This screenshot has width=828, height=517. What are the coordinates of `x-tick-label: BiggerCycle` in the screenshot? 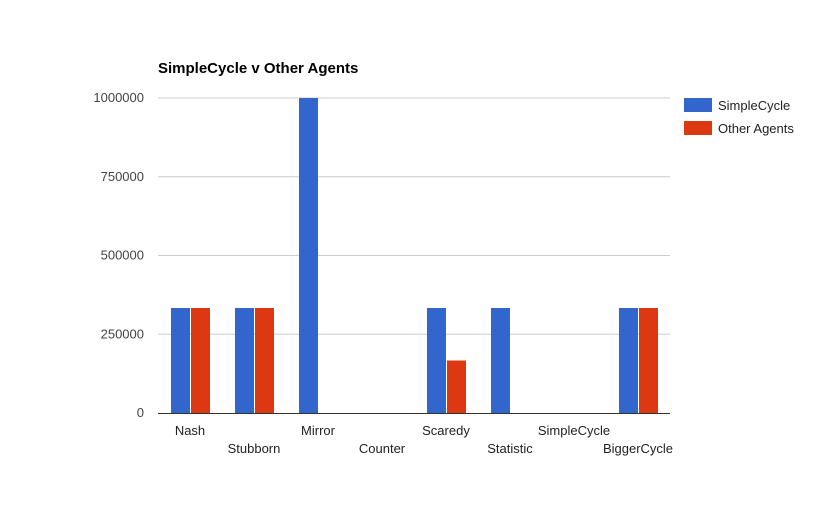 It's located at (638, 448).